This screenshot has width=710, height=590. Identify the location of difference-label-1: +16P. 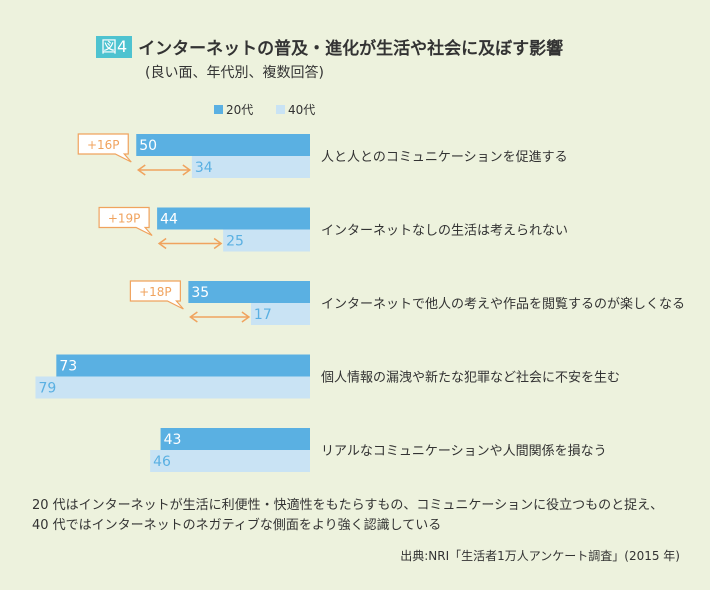
(103, 145).